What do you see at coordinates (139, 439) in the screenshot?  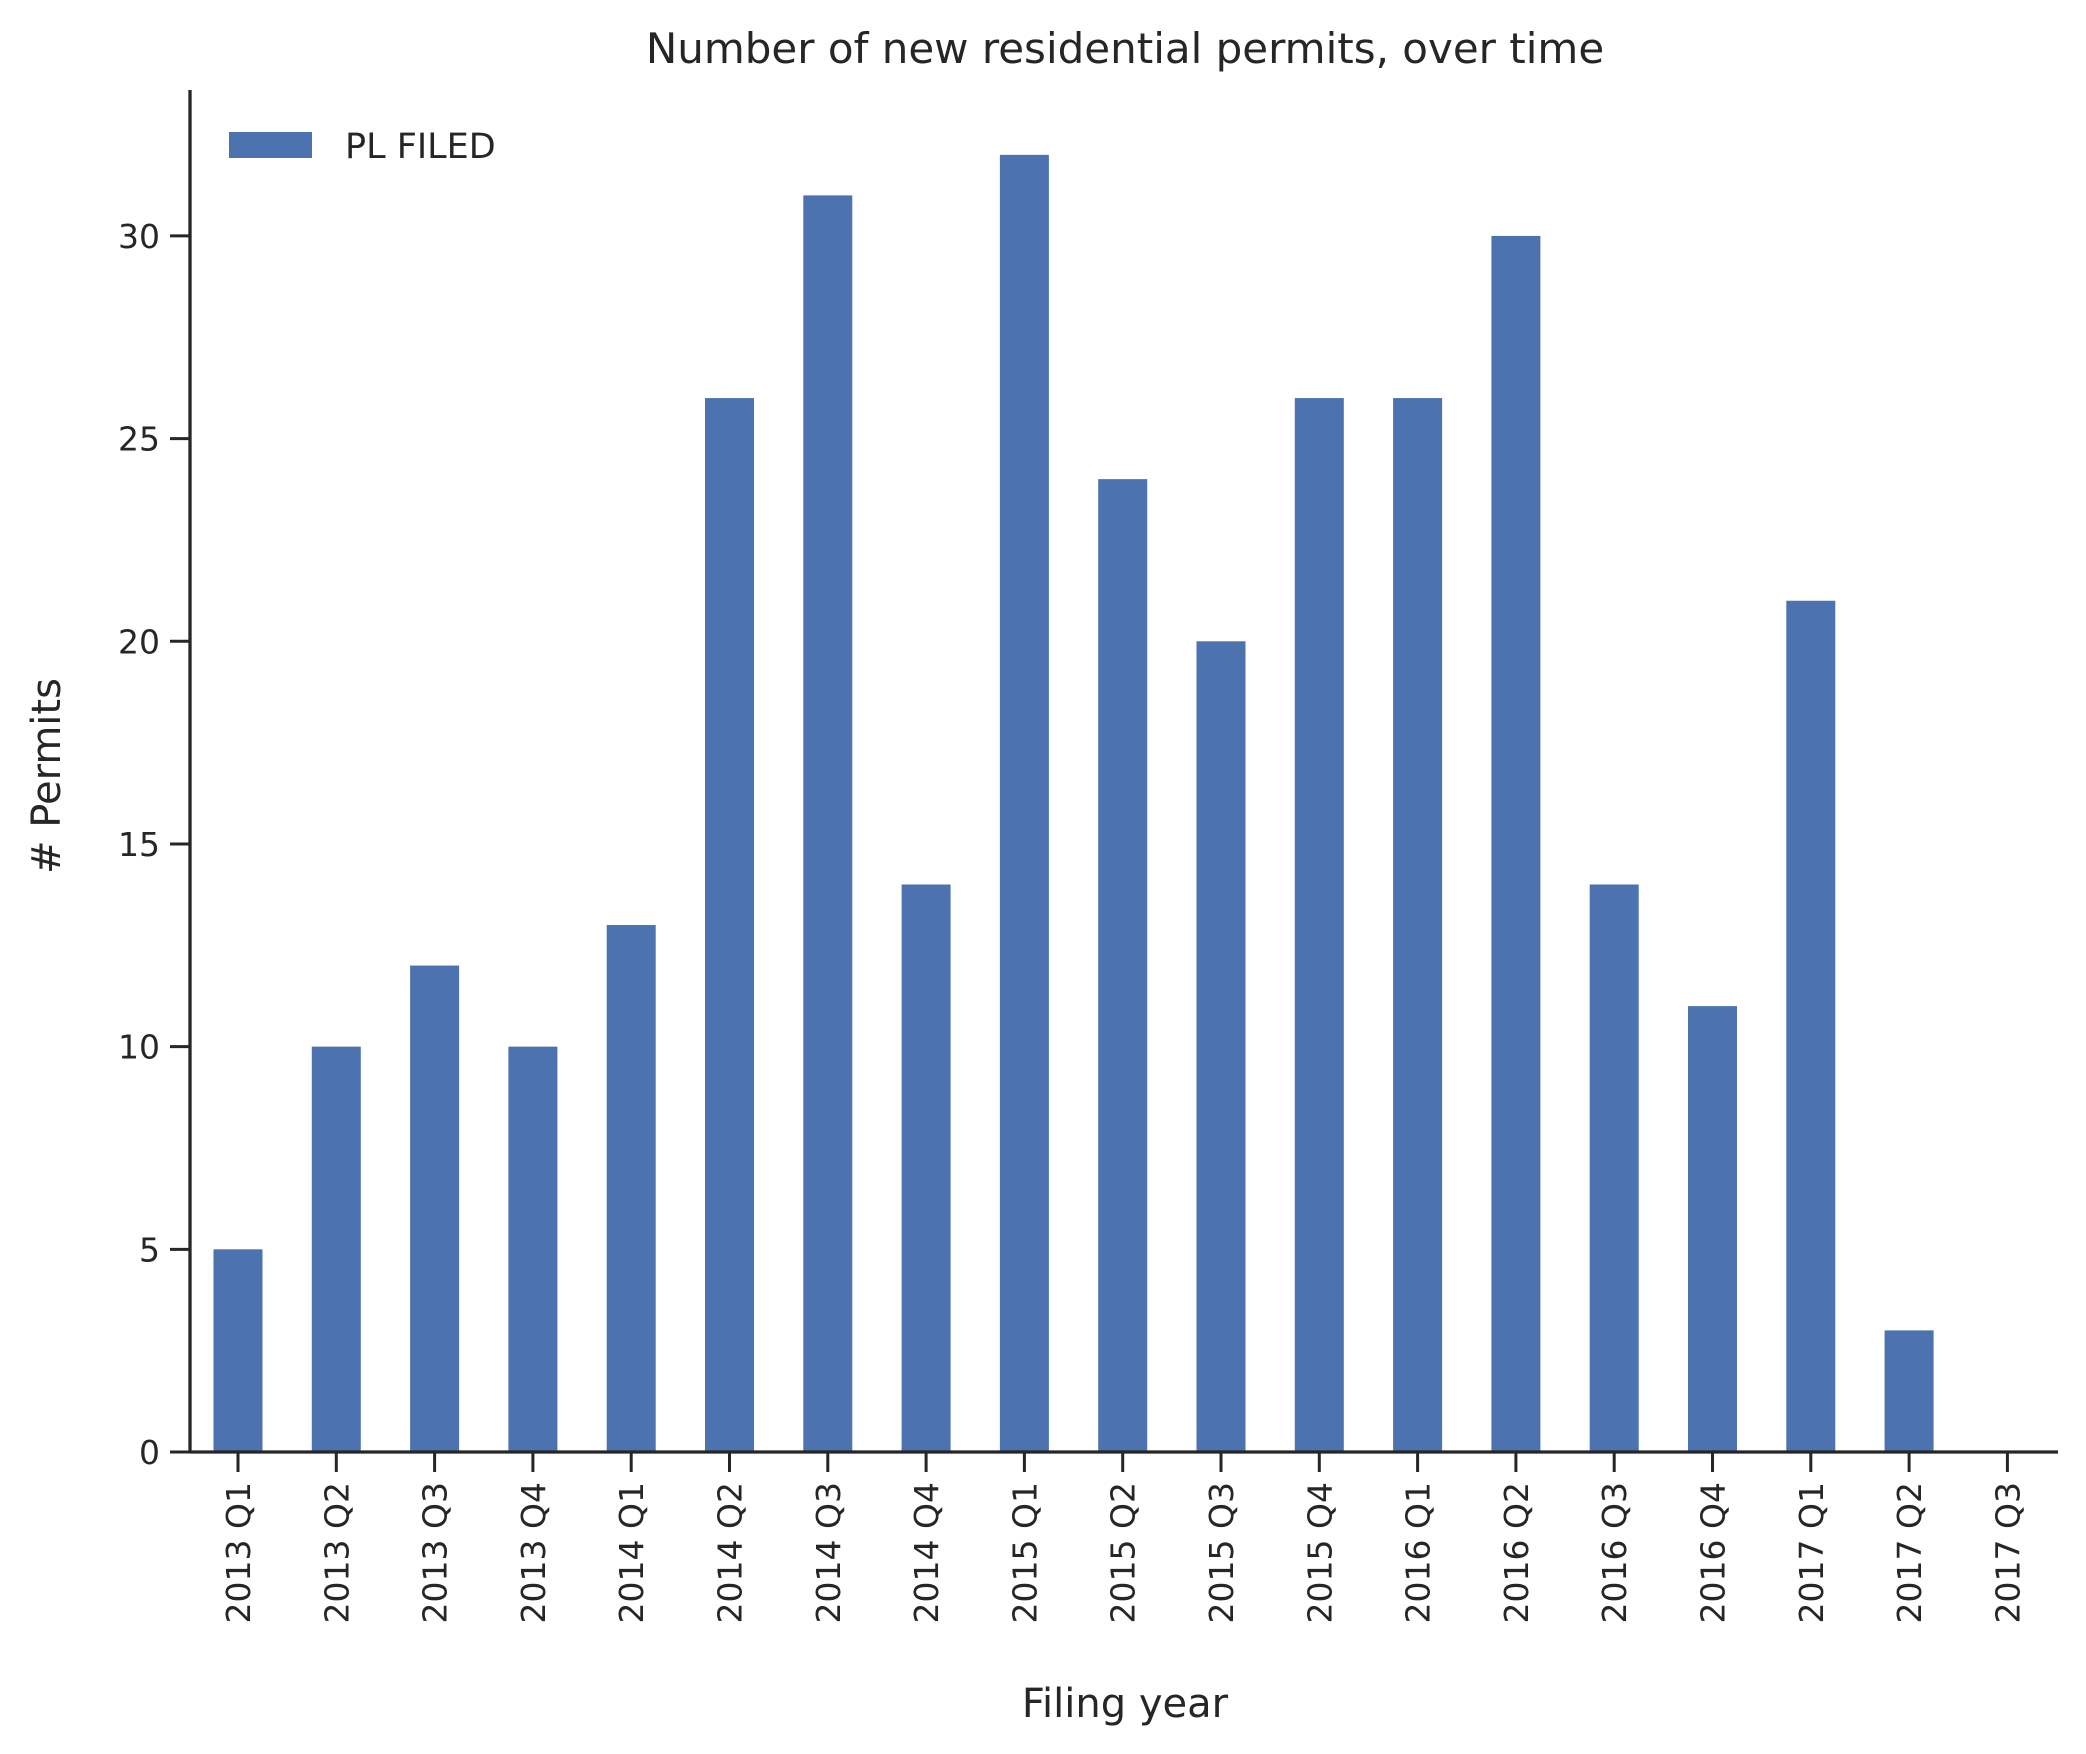 I see `y-tick-label: 25` at bounding box center [139, 439].